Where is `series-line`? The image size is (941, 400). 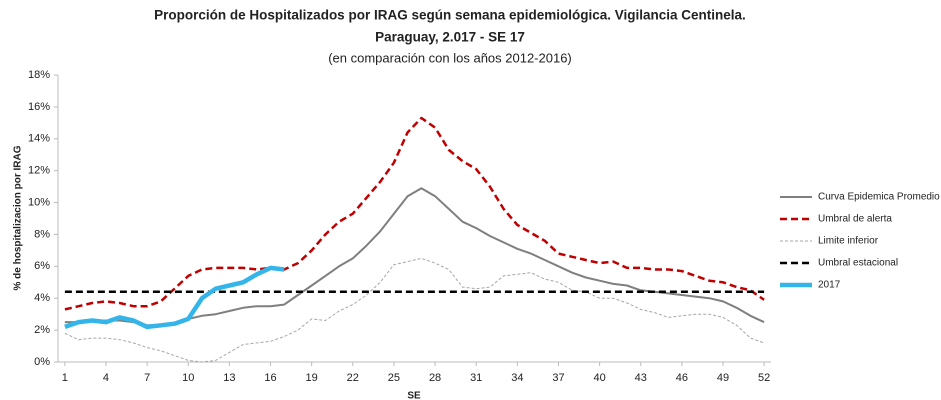 series-line is located at coordinates (174, 297).